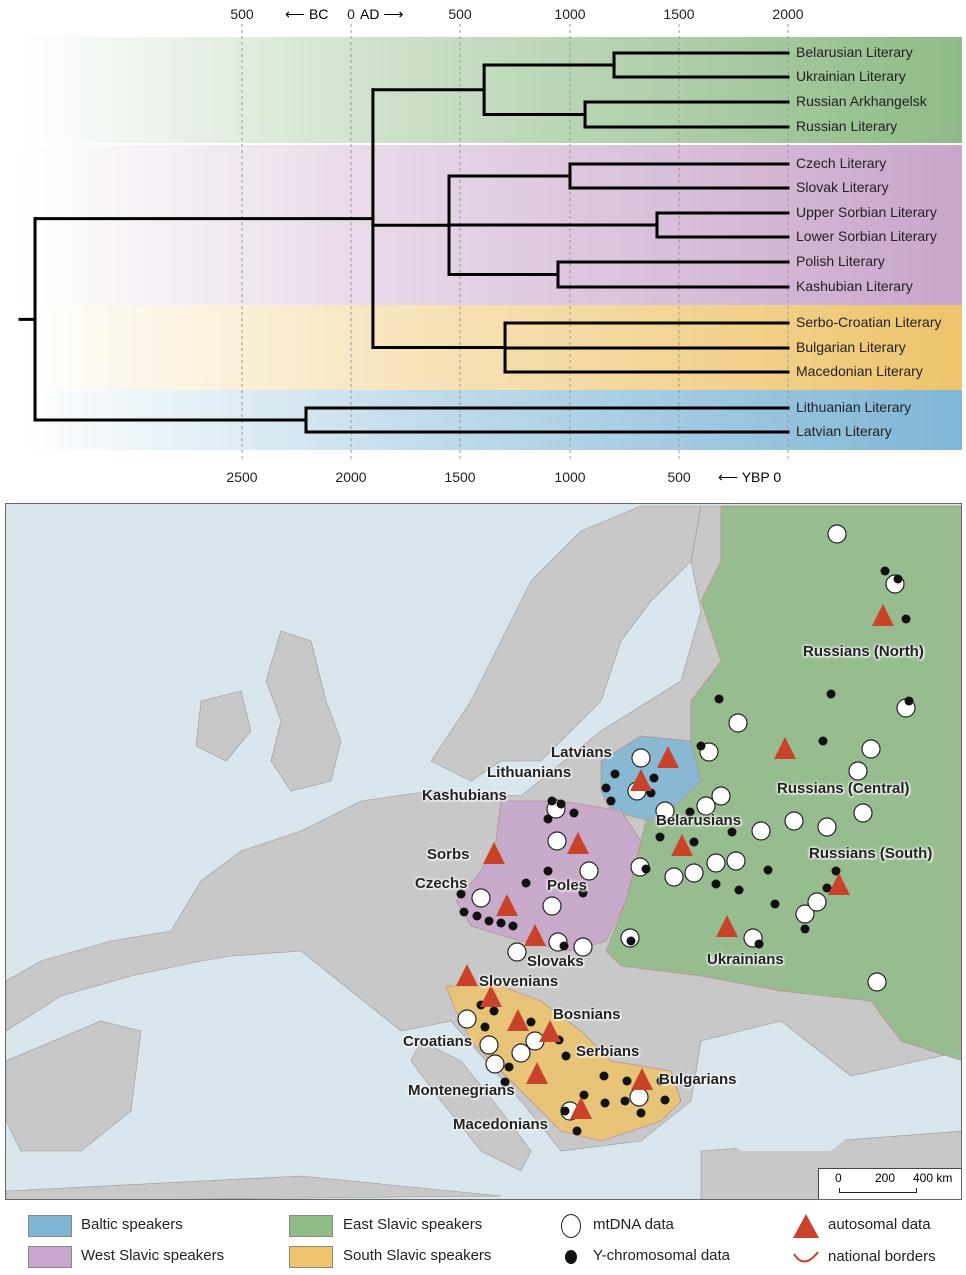  What do you see at coordinates (311, 1226) in the screenshot?
I see `east-slavic-swatch` at bounding box center [311, 1226].